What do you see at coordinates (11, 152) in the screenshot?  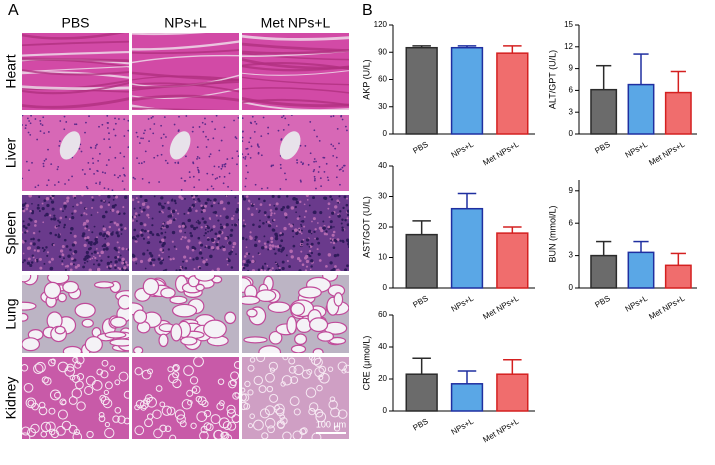 I see `row-label: Liver` at bounding box center [11, 152].